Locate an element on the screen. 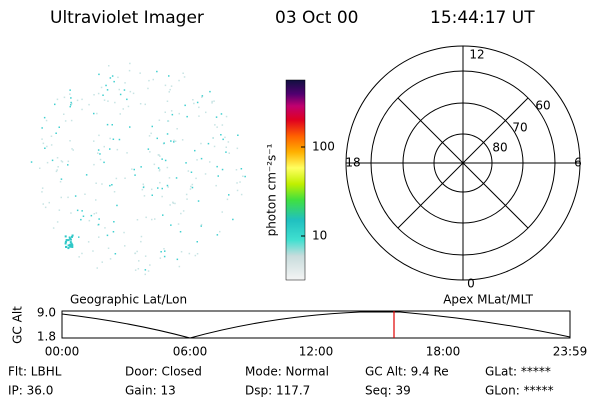  x-tick-label: 00:00 is located at coordinates (62, 352).